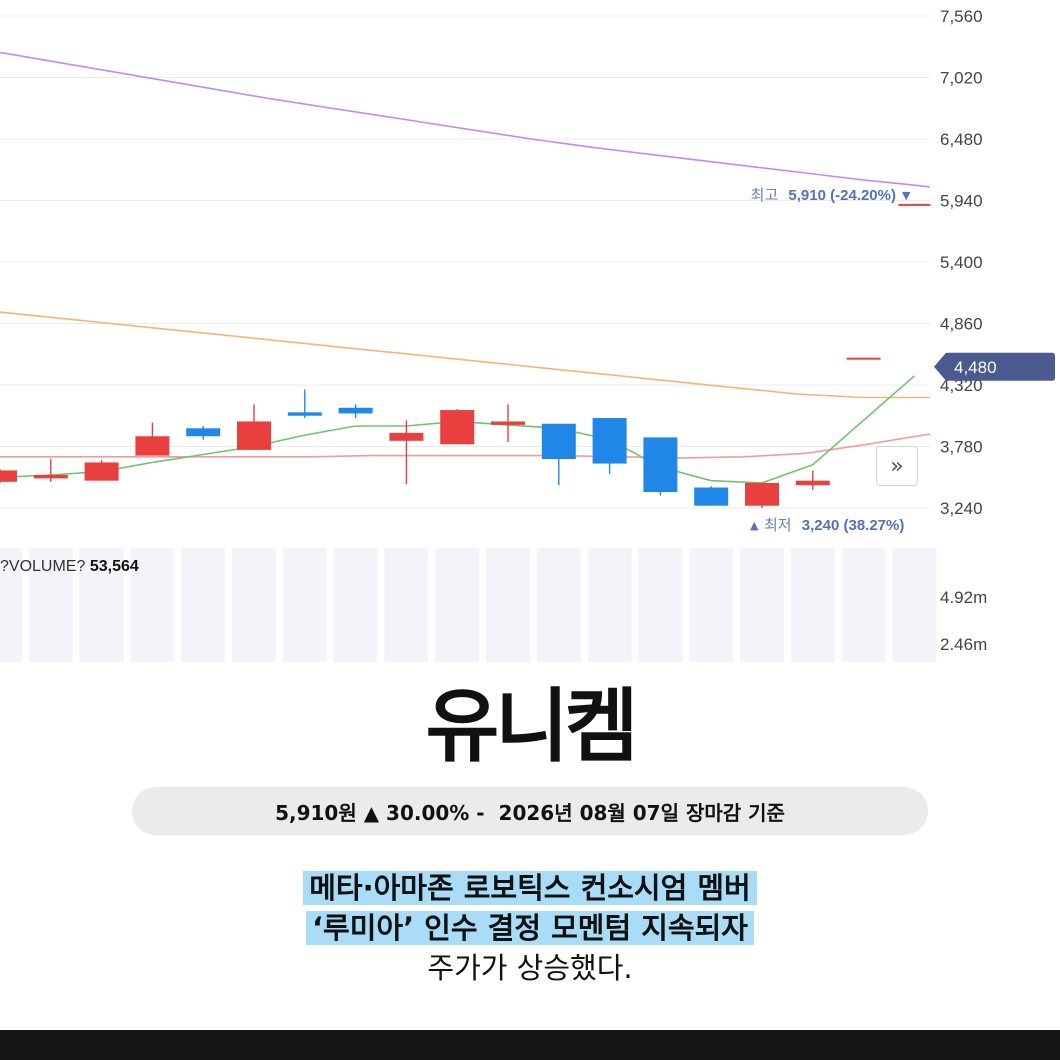 This screenshot has height=1060, width=1060. Describe the element at coordinates (961, 16) in the screenshot. I see `y-tick-label: 7,560` at that location.